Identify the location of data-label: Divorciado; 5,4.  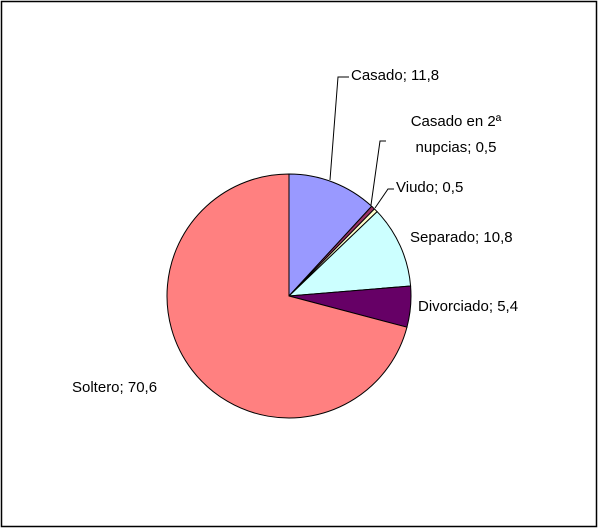
(468, 306).